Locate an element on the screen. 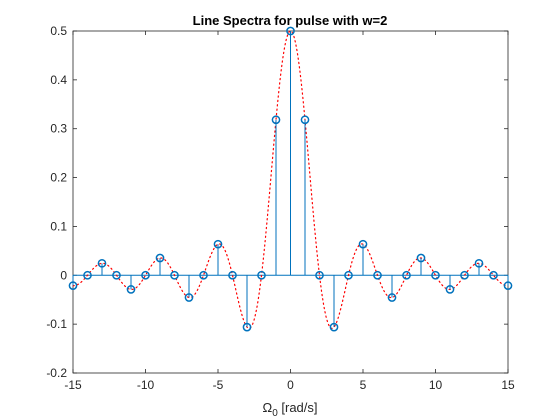 Image resolution: width=560 pixels, height=420 pixels. chart-title: Line Spectra for pulse with w=2 is located at coordinates (290, 20).